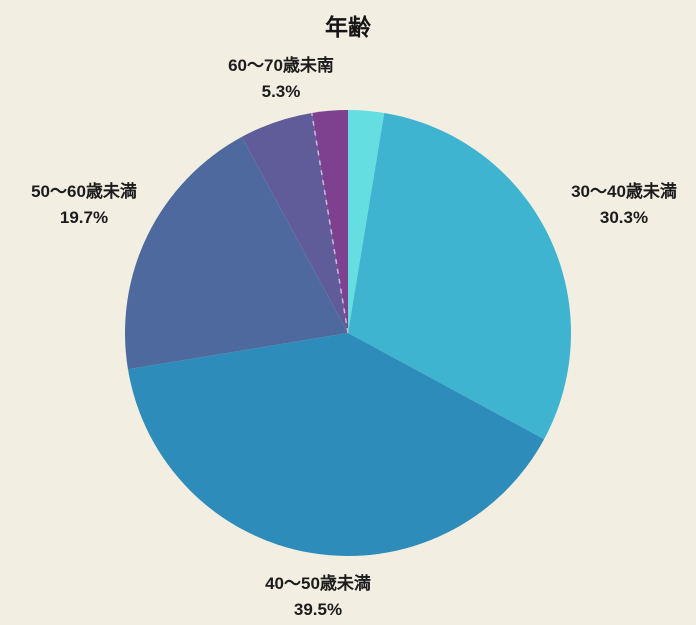 The width and height of the screenshot is (696, 625). Describe the element at coordinates (318, 583) in the screenshot. I see `slice-label-text: 40〜50歳未満` at that location.